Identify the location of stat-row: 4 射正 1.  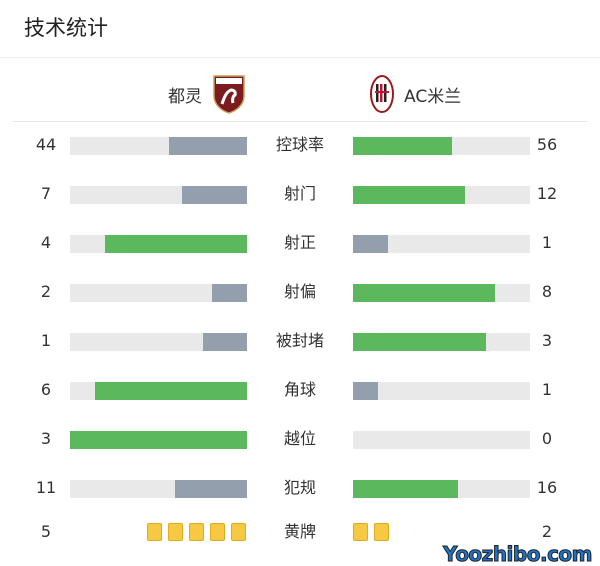
(300, 243).